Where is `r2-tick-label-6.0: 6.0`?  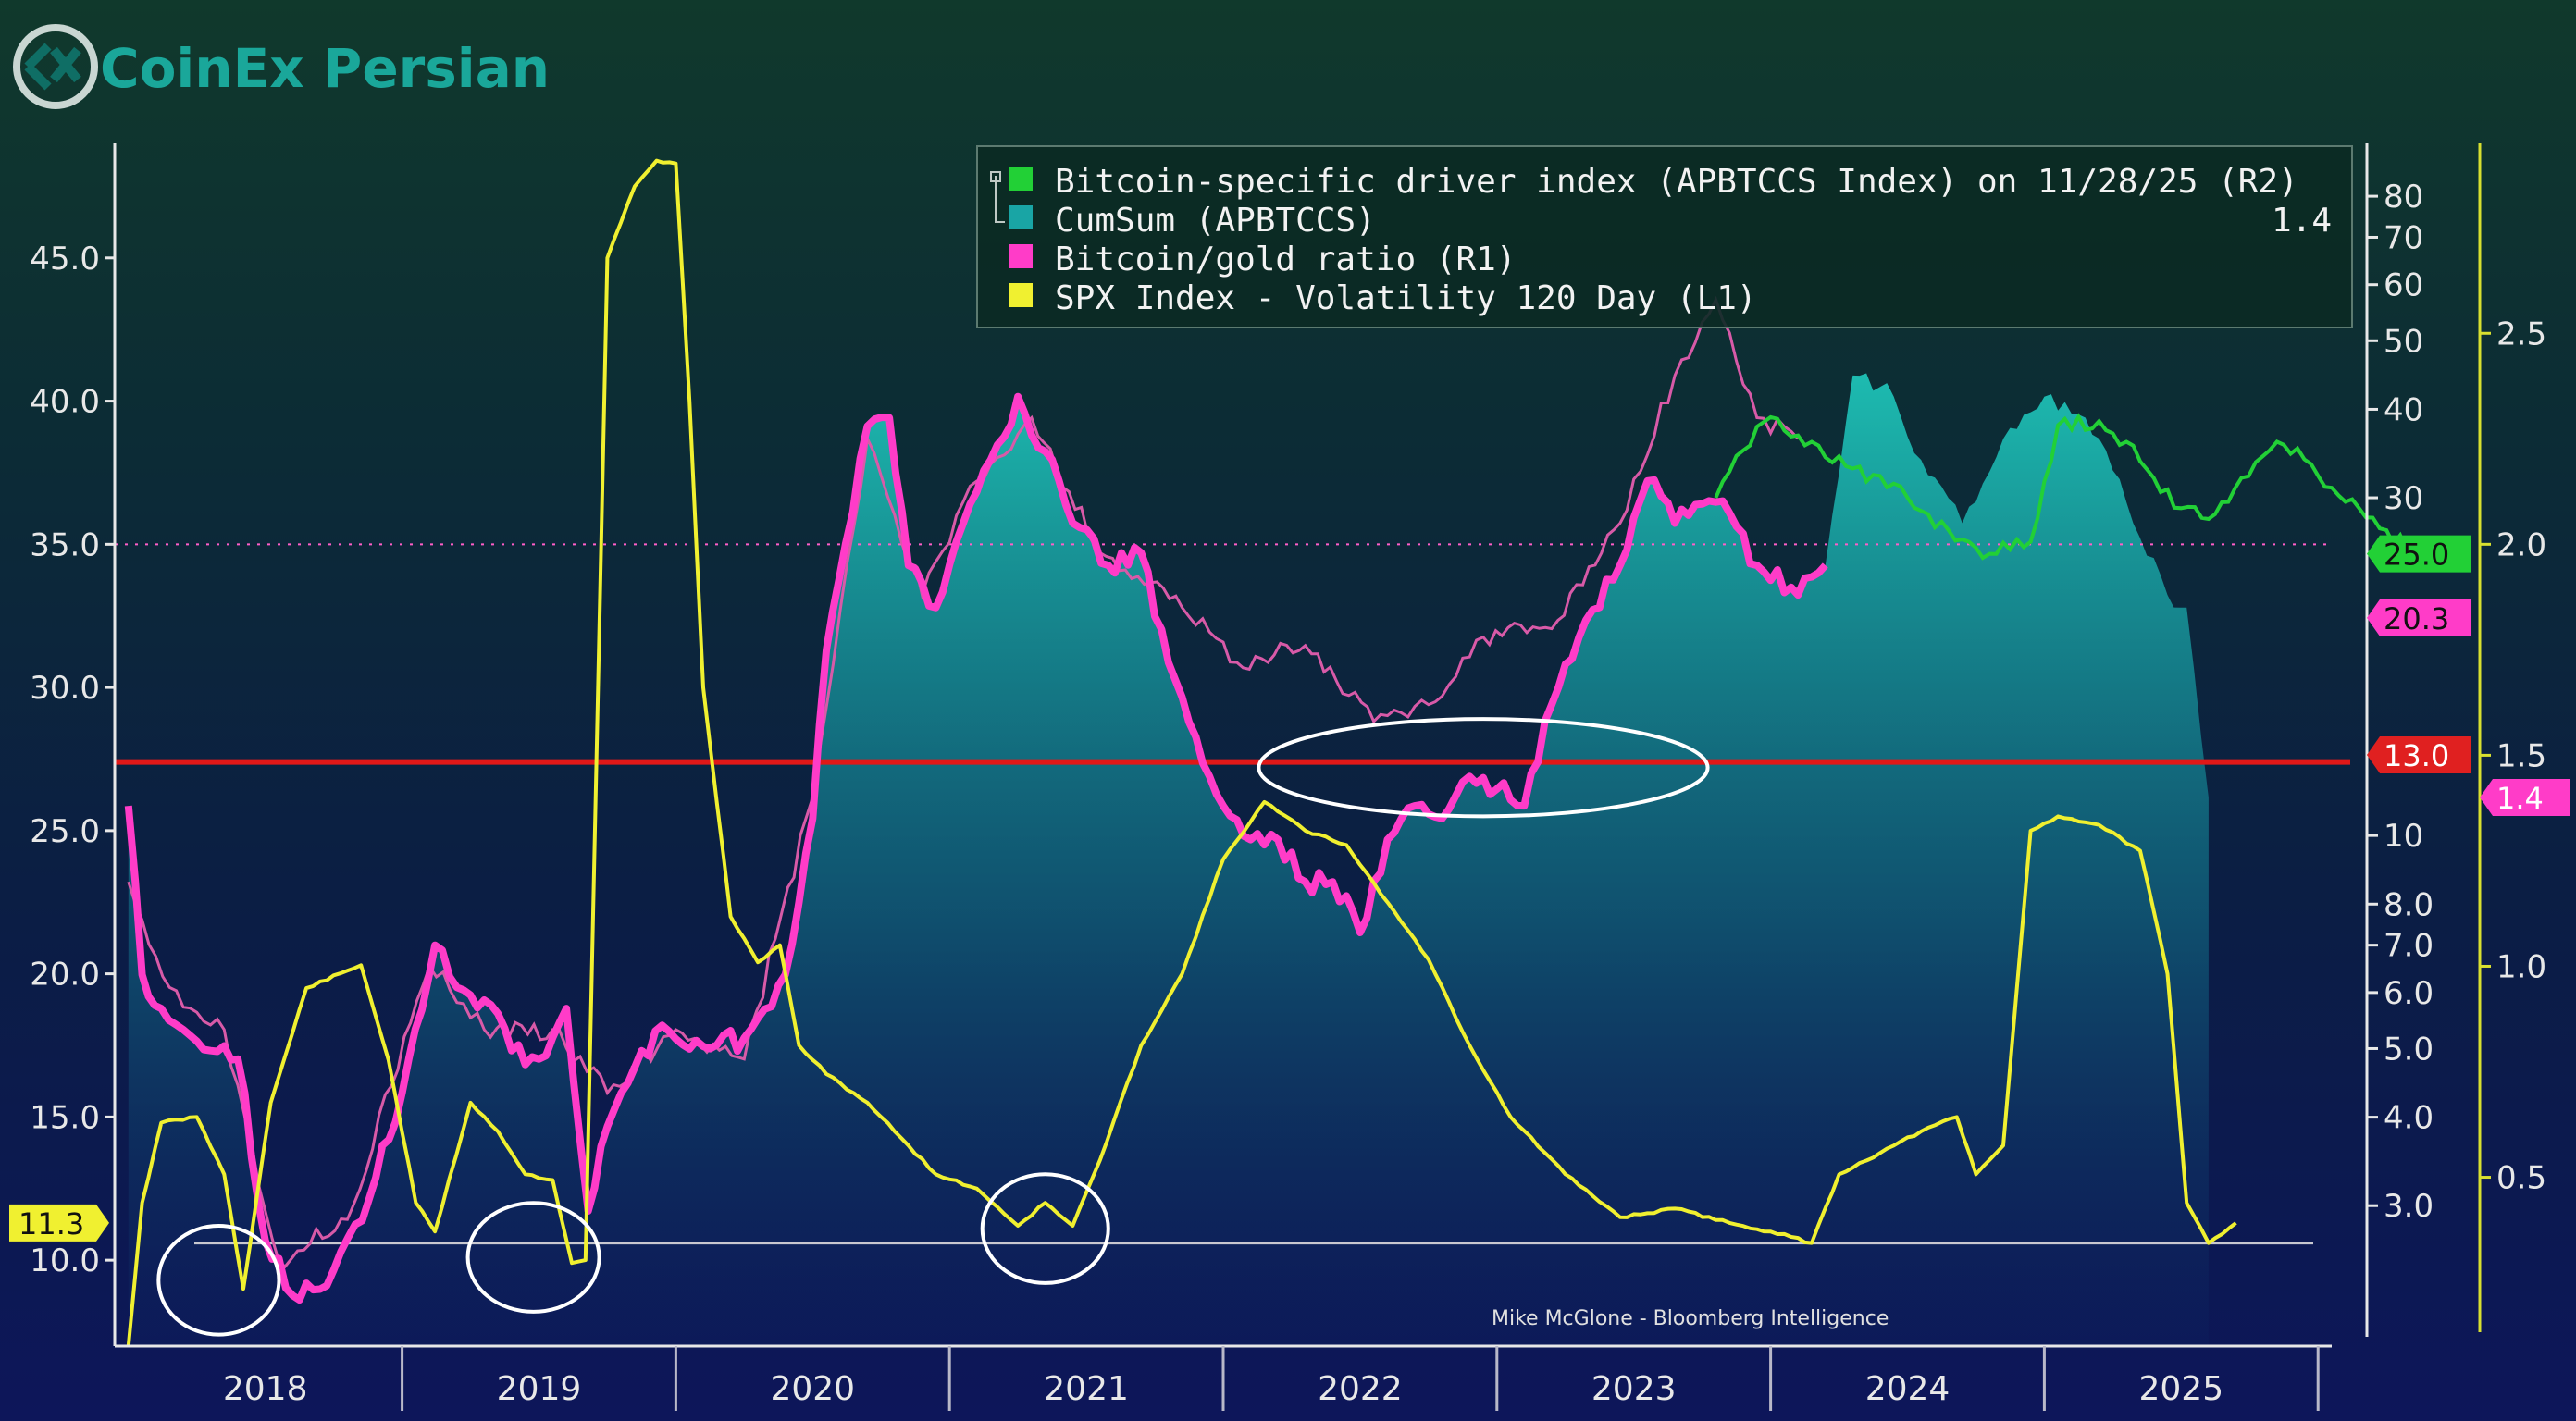
r2-tick-label-6.0: 6.0 is located at coordinates (2409, 993).